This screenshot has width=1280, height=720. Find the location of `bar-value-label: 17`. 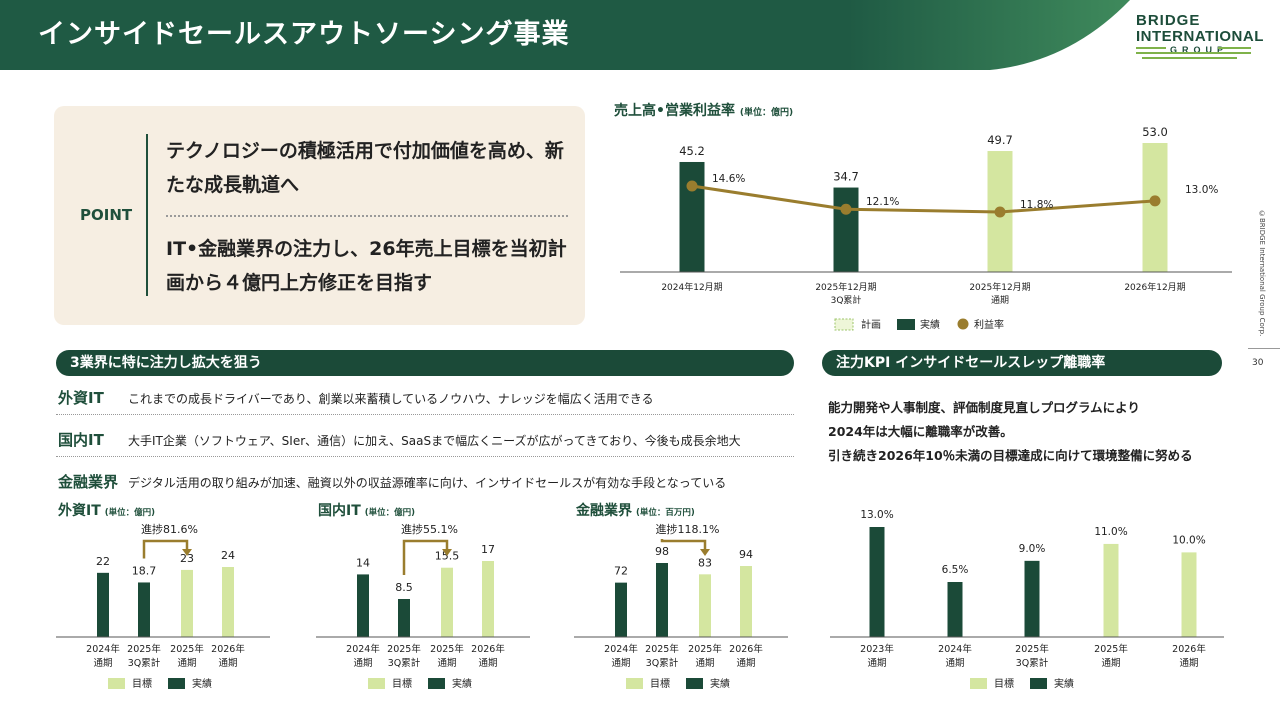

bar-value-label: 17 is located at coordinates (488, 549).